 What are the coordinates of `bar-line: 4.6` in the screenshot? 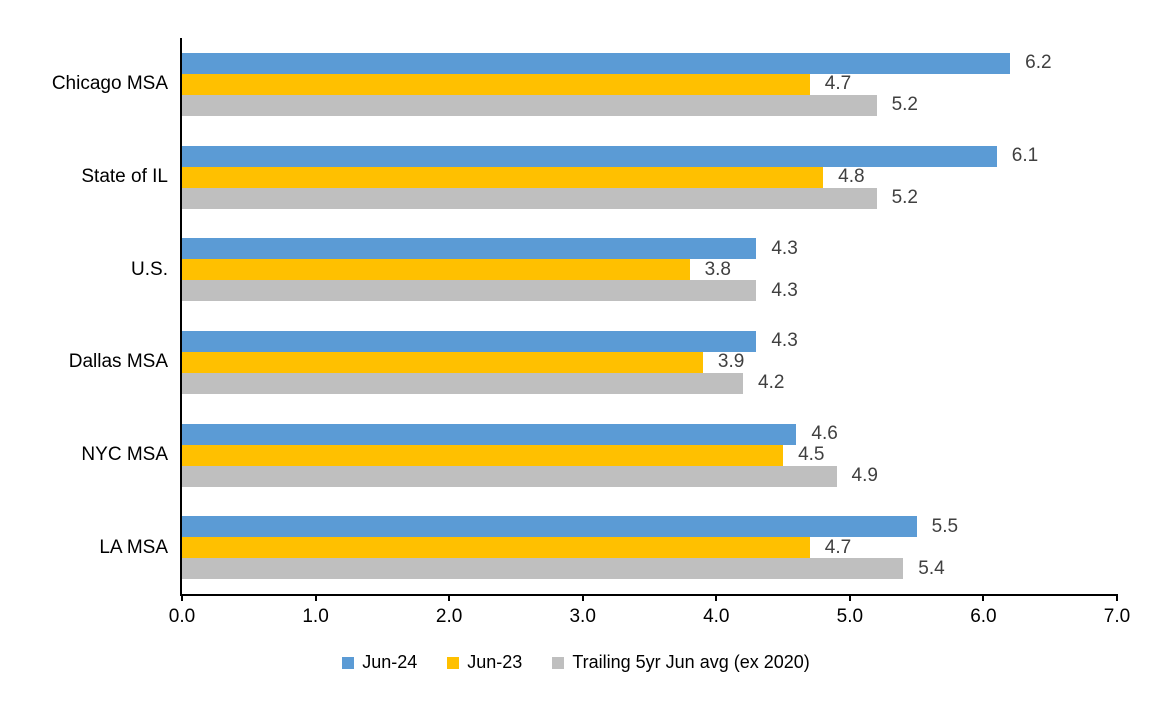 It's located at (649, 434).